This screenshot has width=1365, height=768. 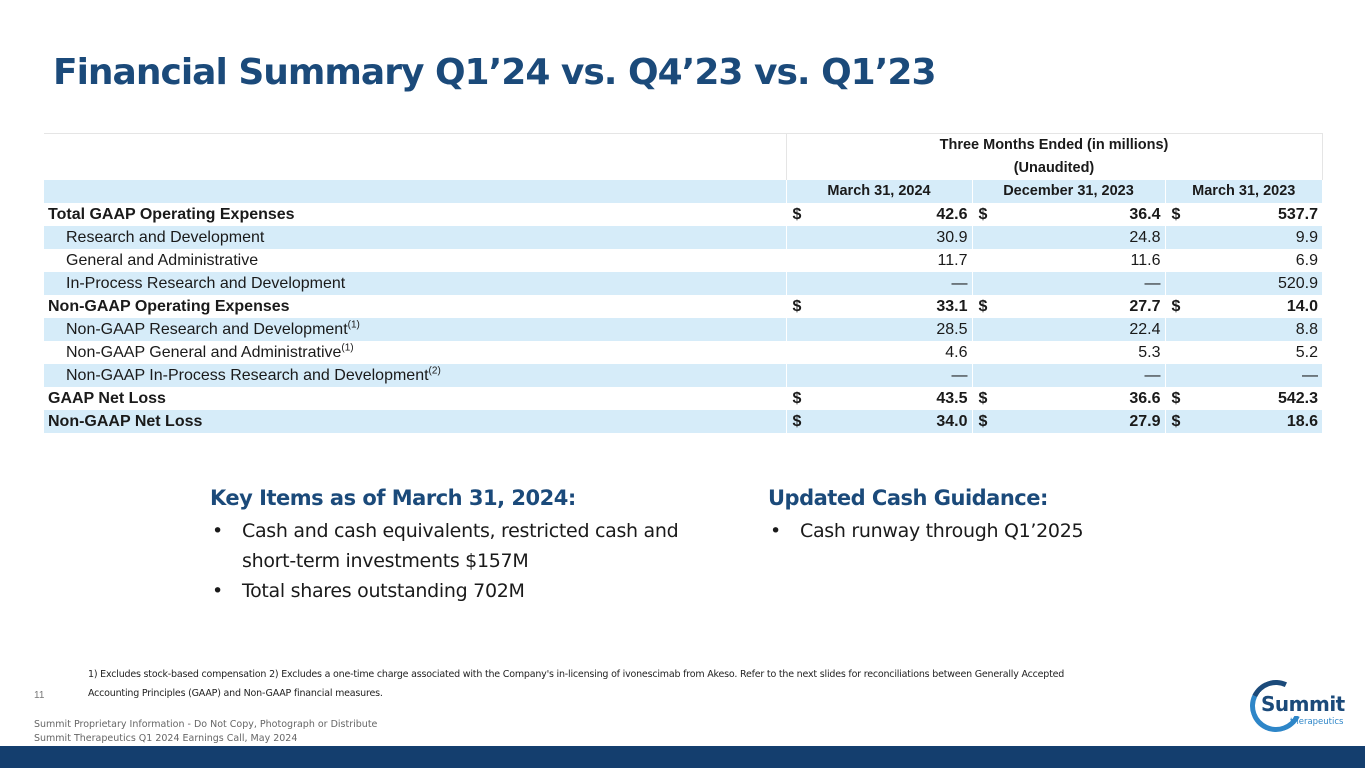 What do you see at coordinates (1069, 352) in the screenshot?
I see `value-cell-content: 5.3` at bounding box center [1069, 352].